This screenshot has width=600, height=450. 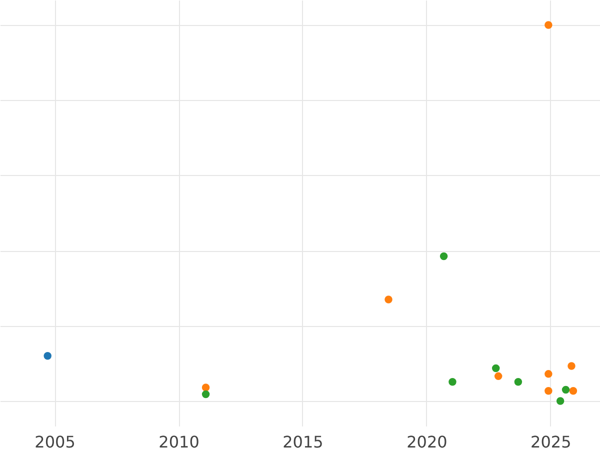 What do you see at coordinates (427, 441) in the screenshot?
I see `x-tick-label: 2020` at bounding box center [427, 441].